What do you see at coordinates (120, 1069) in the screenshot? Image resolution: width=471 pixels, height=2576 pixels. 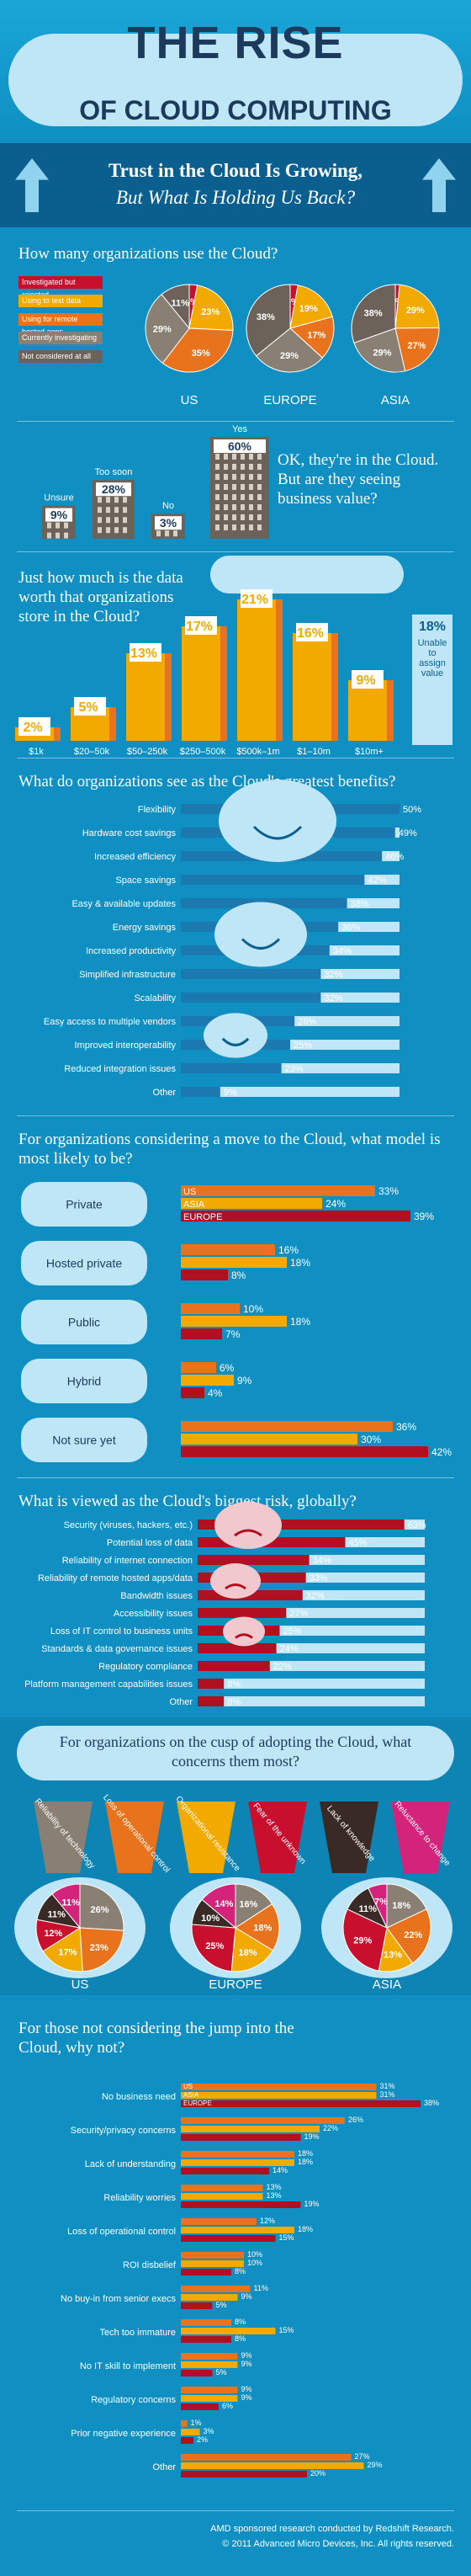 I see `bar-category: Reduced integration issues` at bounding box center [120, 1069].